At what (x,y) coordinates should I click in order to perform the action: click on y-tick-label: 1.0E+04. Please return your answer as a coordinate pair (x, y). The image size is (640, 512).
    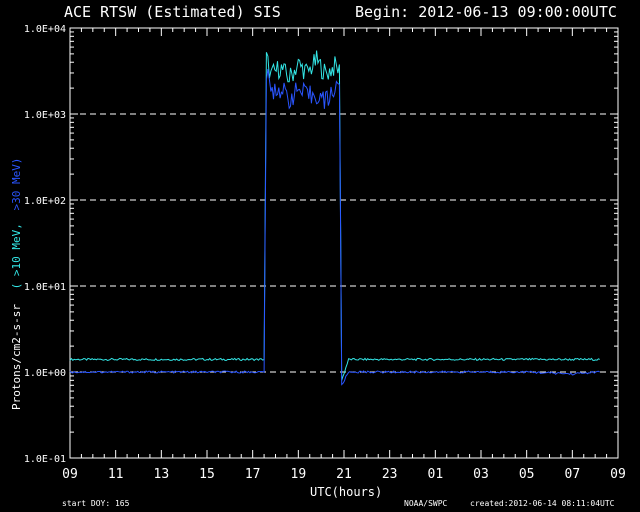
    Looking at the image, I should click on (45, 29).